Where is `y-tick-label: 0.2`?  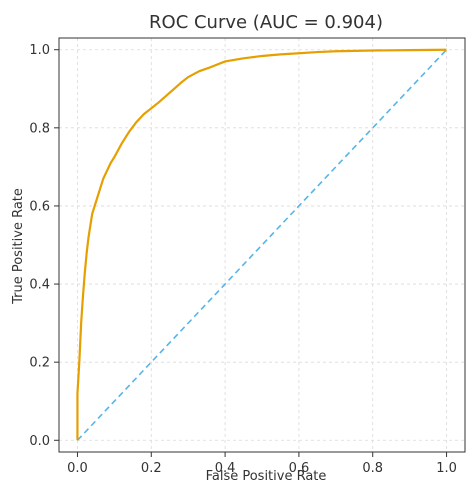 y-tick-label: 0.2 is located at coordinates (39, 363).